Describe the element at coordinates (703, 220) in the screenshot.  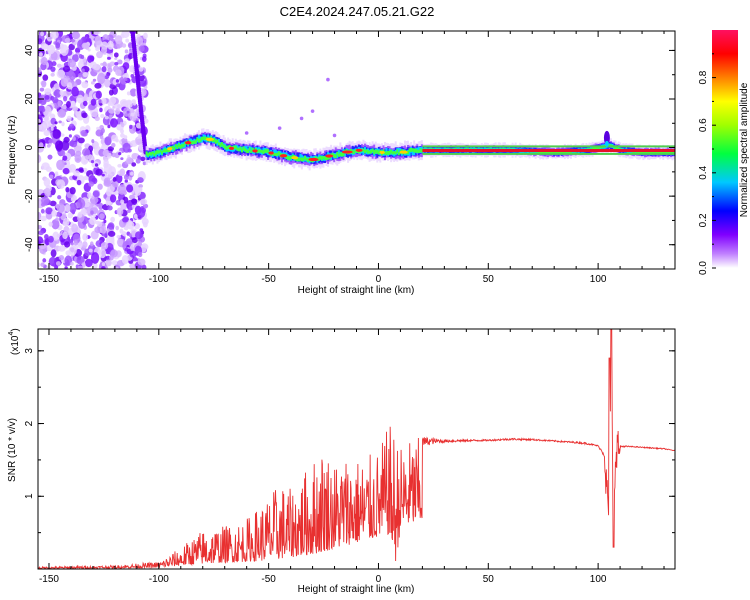
I see `colorbar-tick-label: 0.2` at that location.